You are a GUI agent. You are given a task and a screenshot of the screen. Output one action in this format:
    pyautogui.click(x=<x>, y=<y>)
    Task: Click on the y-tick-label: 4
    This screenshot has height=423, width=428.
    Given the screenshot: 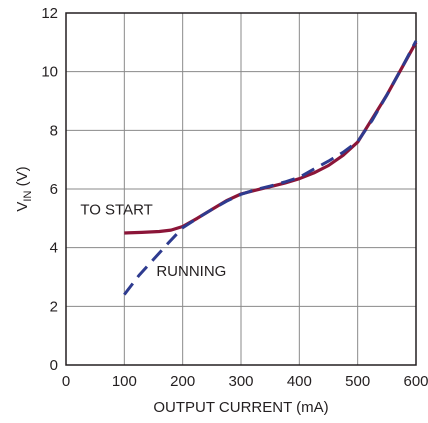 What is the action you would take?
    pyautogui.click(x=54, y=248)
    